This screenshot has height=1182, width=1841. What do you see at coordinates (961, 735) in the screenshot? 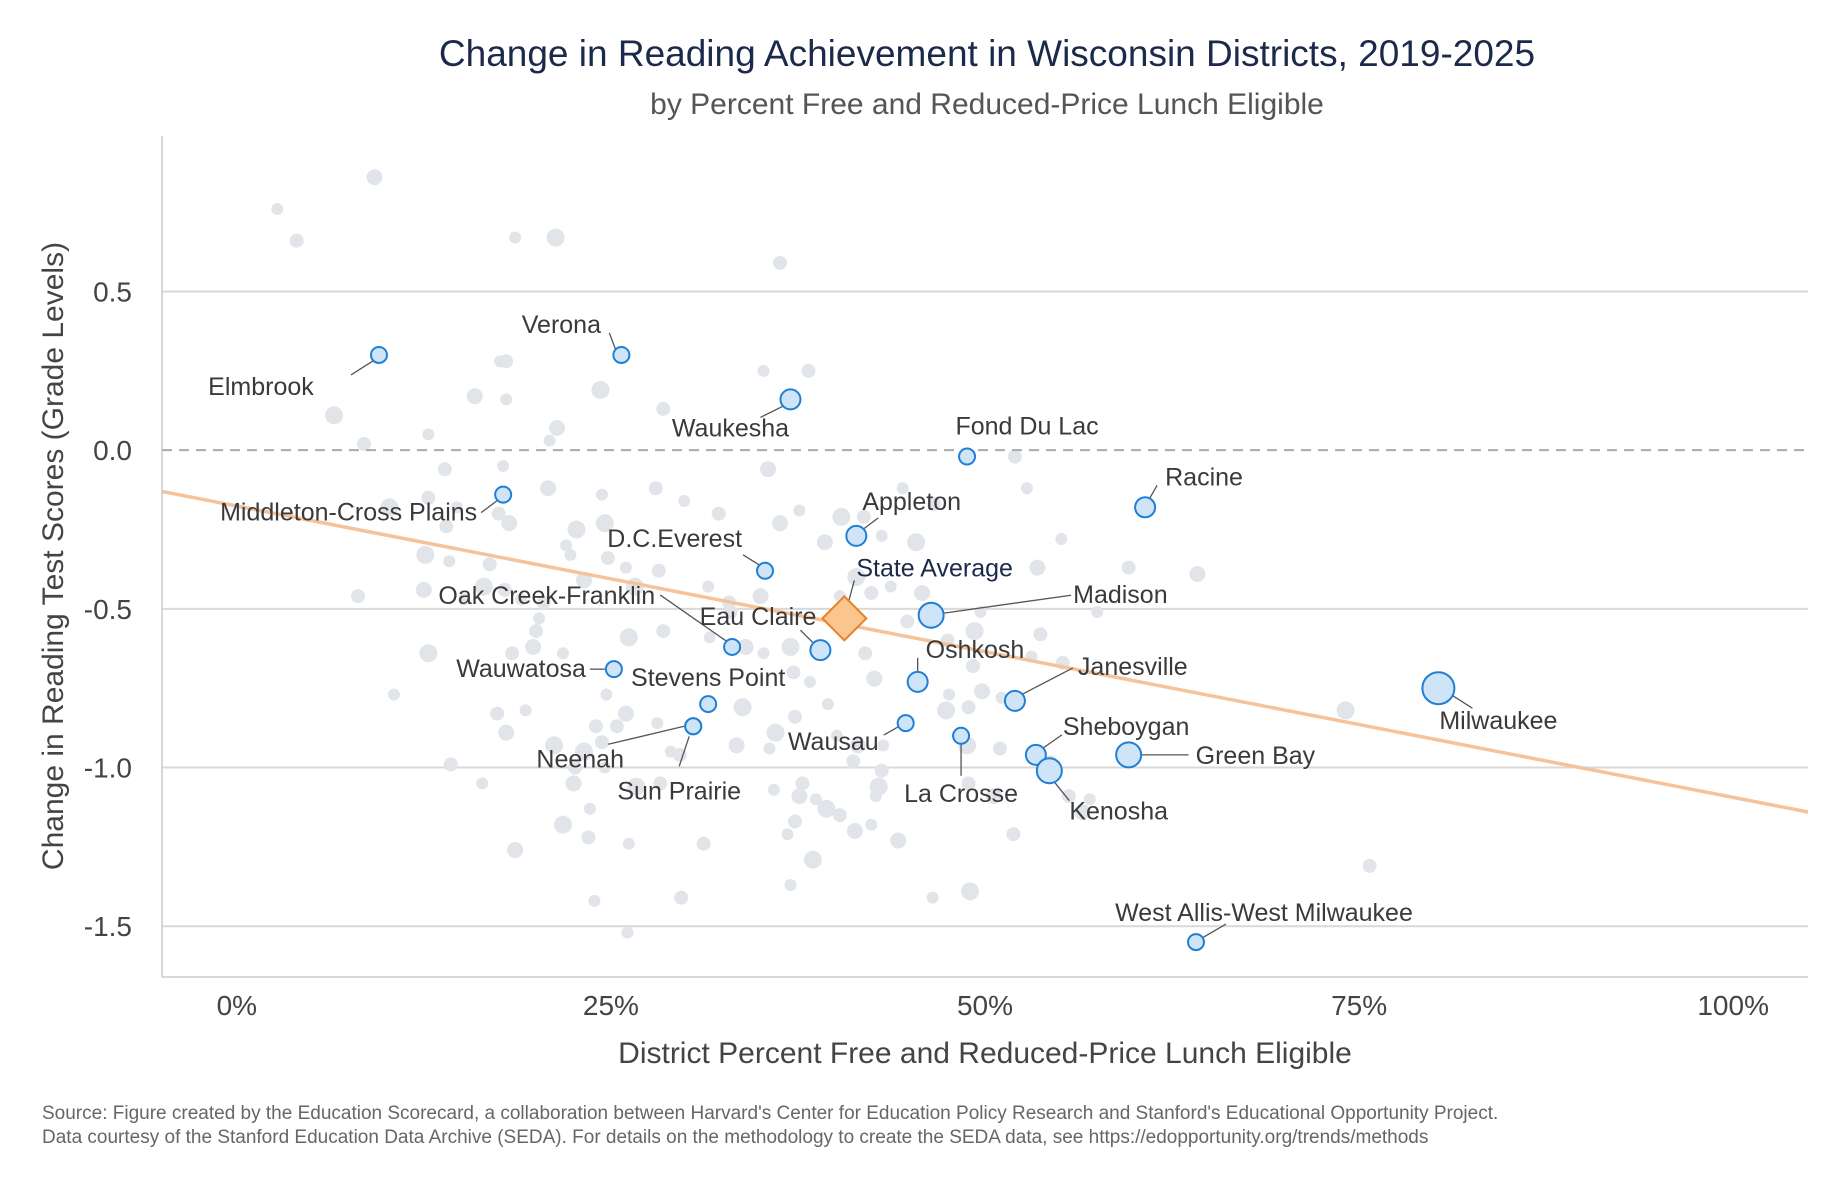
I see `point-la-crosse` at bounding box center [961, 735].